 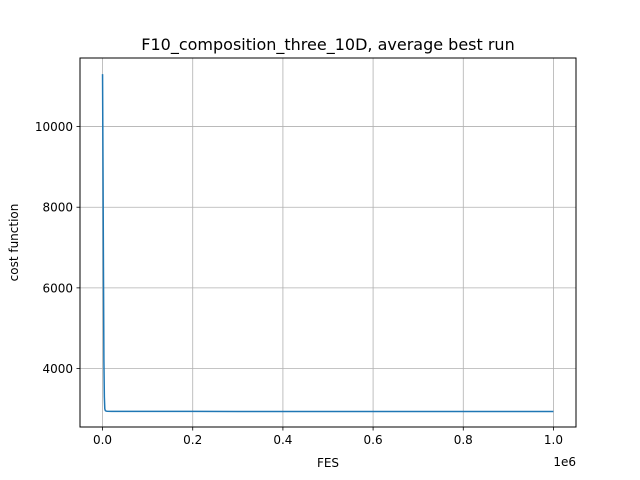 I want to click on y-tick-label: 10000, so click(x=54, y=127).